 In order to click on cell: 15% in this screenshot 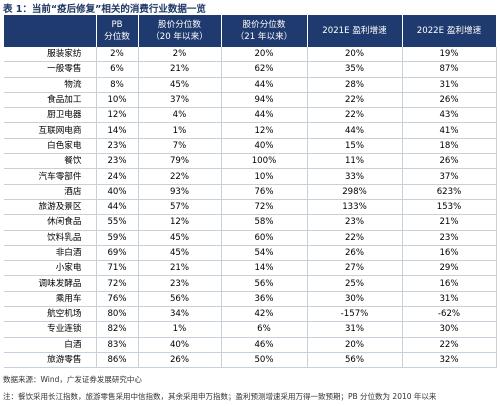, I will do `click(355, 146)`.